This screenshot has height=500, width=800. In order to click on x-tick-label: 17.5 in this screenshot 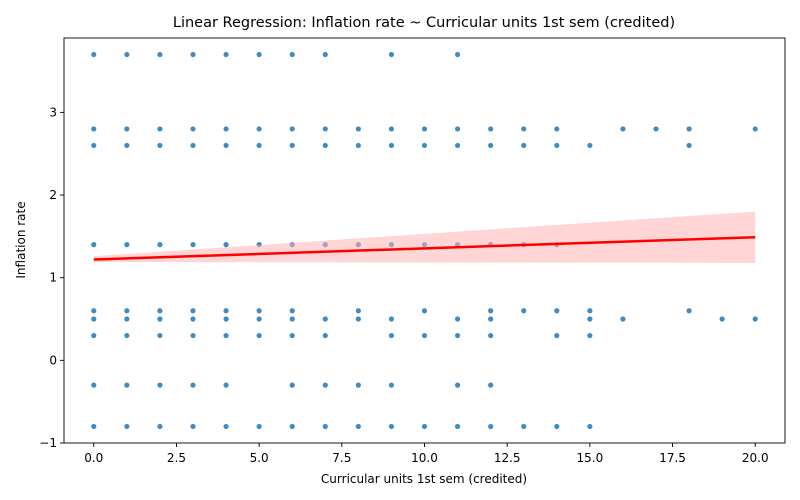, I will do `click(672, 458)`.